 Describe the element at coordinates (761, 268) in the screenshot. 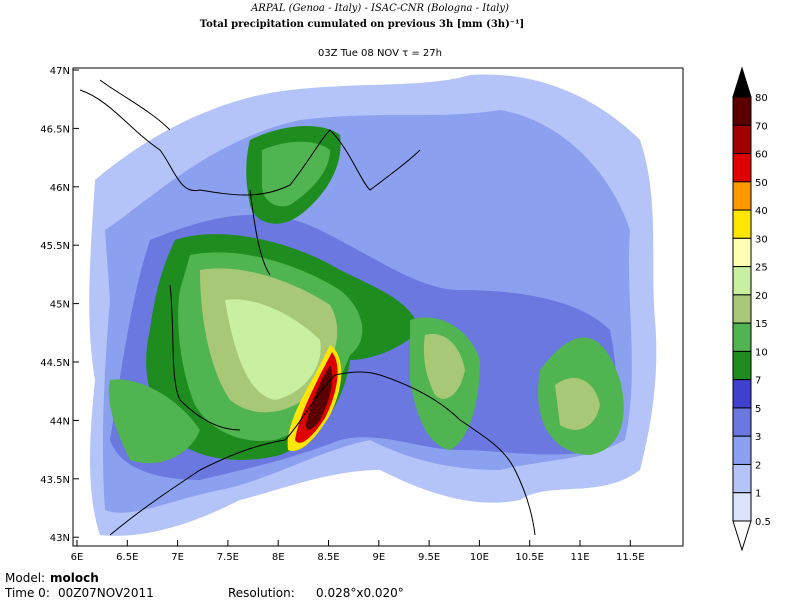

I see `colorbar-label: 25` at that location.